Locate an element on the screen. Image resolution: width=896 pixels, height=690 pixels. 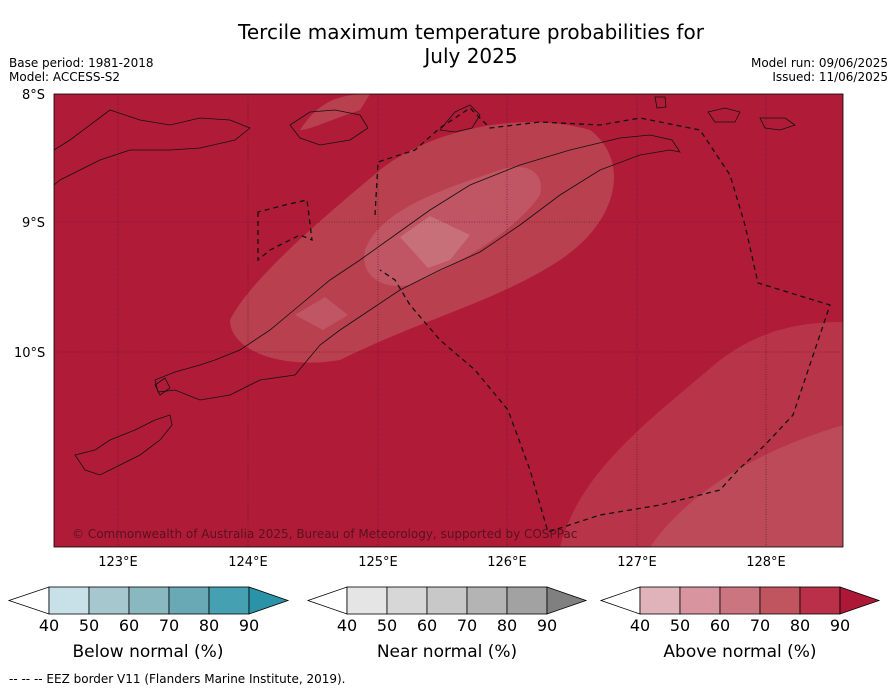
probability-contour-70-north is located at coordinates (335, 112).